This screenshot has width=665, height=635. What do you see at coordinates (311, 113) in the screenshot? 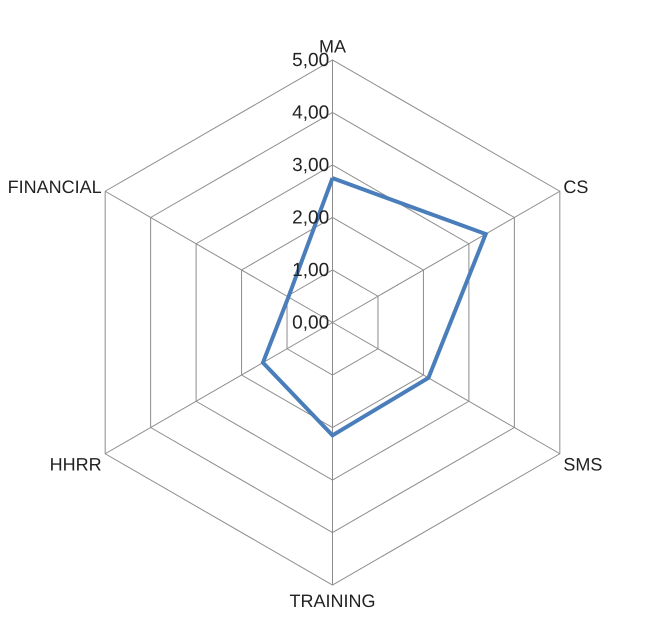
I see `y-tick-label: 4,00` at bounding box center [311, 113].